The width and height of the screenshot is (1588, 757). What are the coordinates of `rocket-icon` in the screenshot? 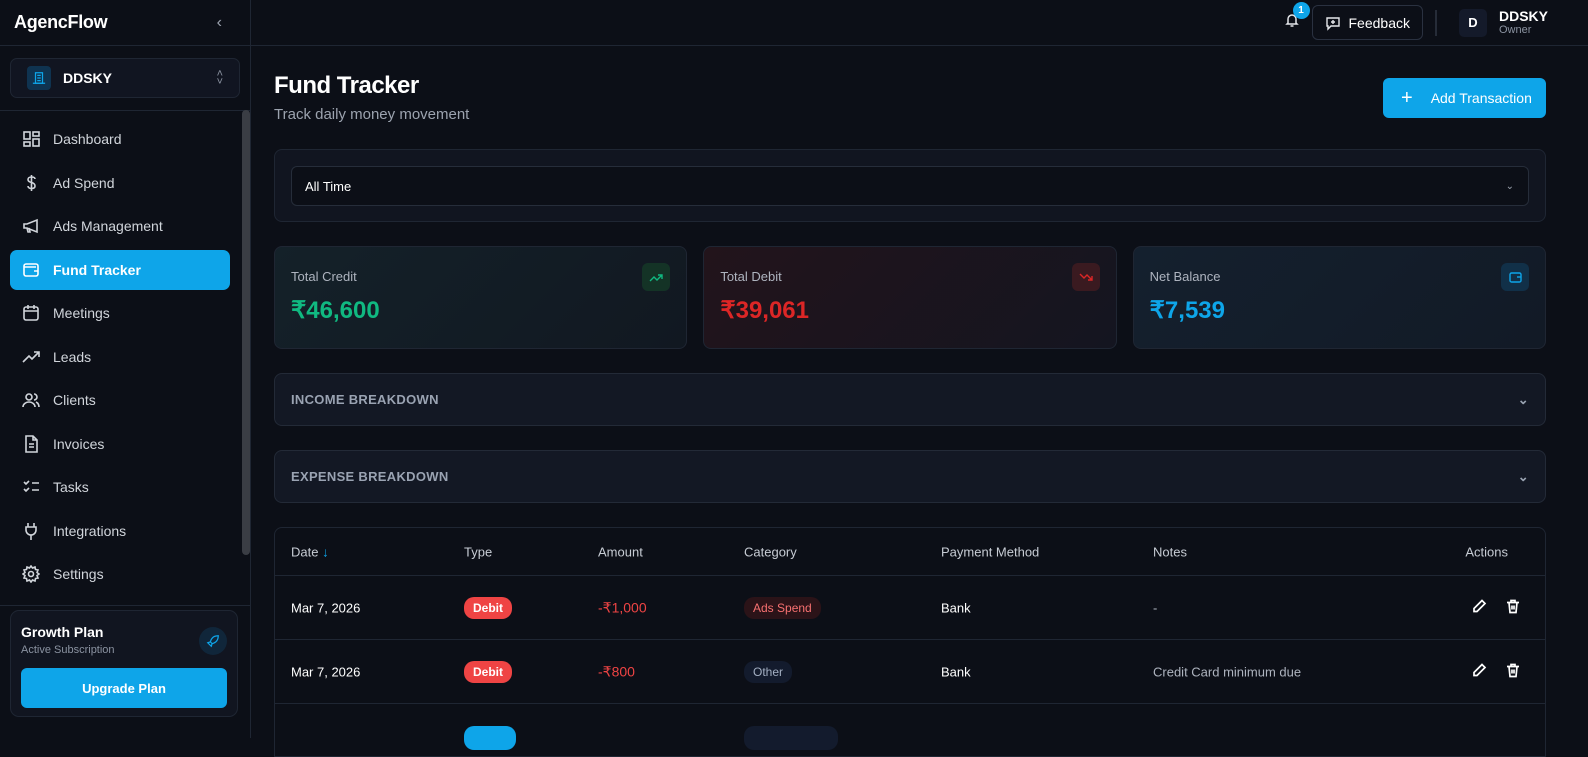 It's located at (213, 641).